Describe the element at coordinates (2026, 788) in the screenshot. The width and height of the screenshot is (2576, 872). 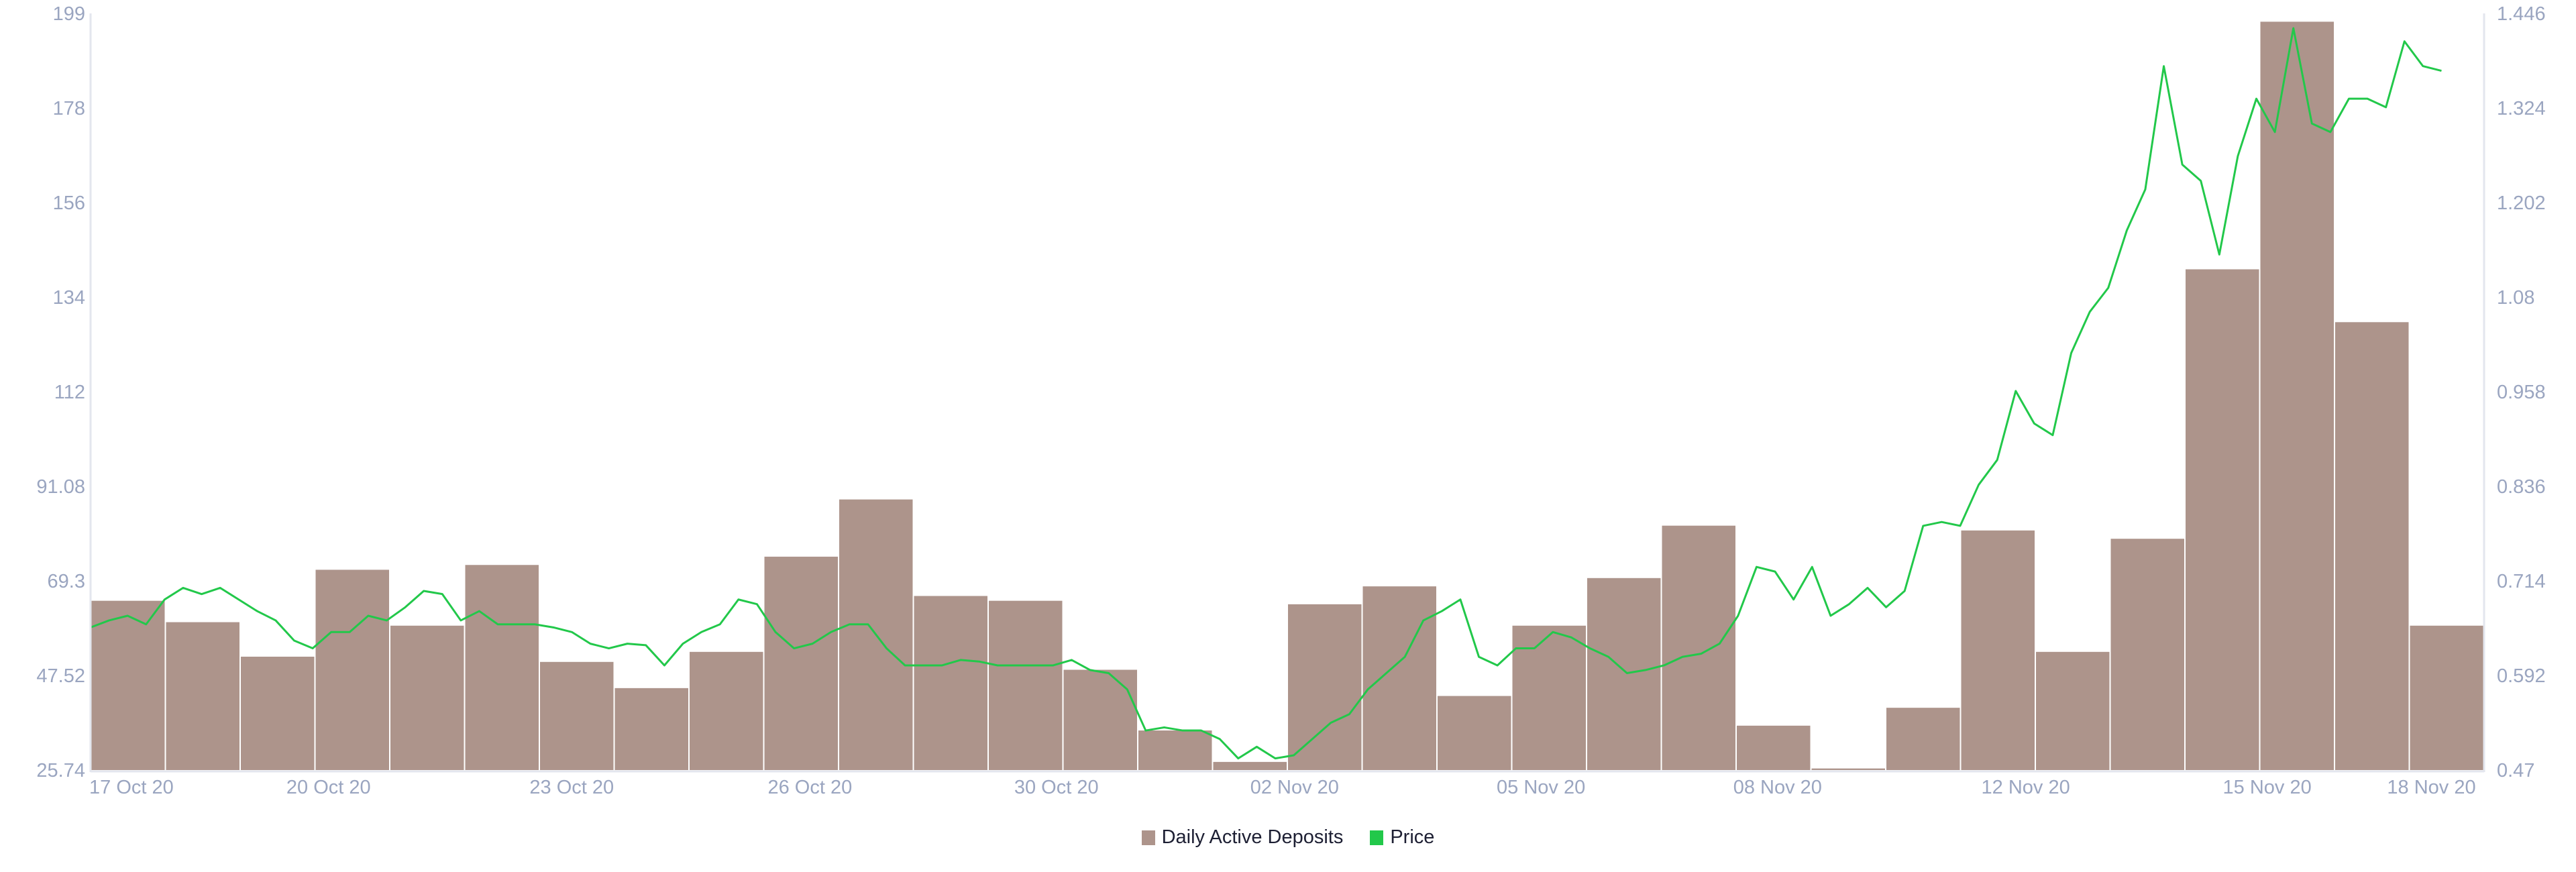
I see `x-tick: 12 Nov 20` at that location.